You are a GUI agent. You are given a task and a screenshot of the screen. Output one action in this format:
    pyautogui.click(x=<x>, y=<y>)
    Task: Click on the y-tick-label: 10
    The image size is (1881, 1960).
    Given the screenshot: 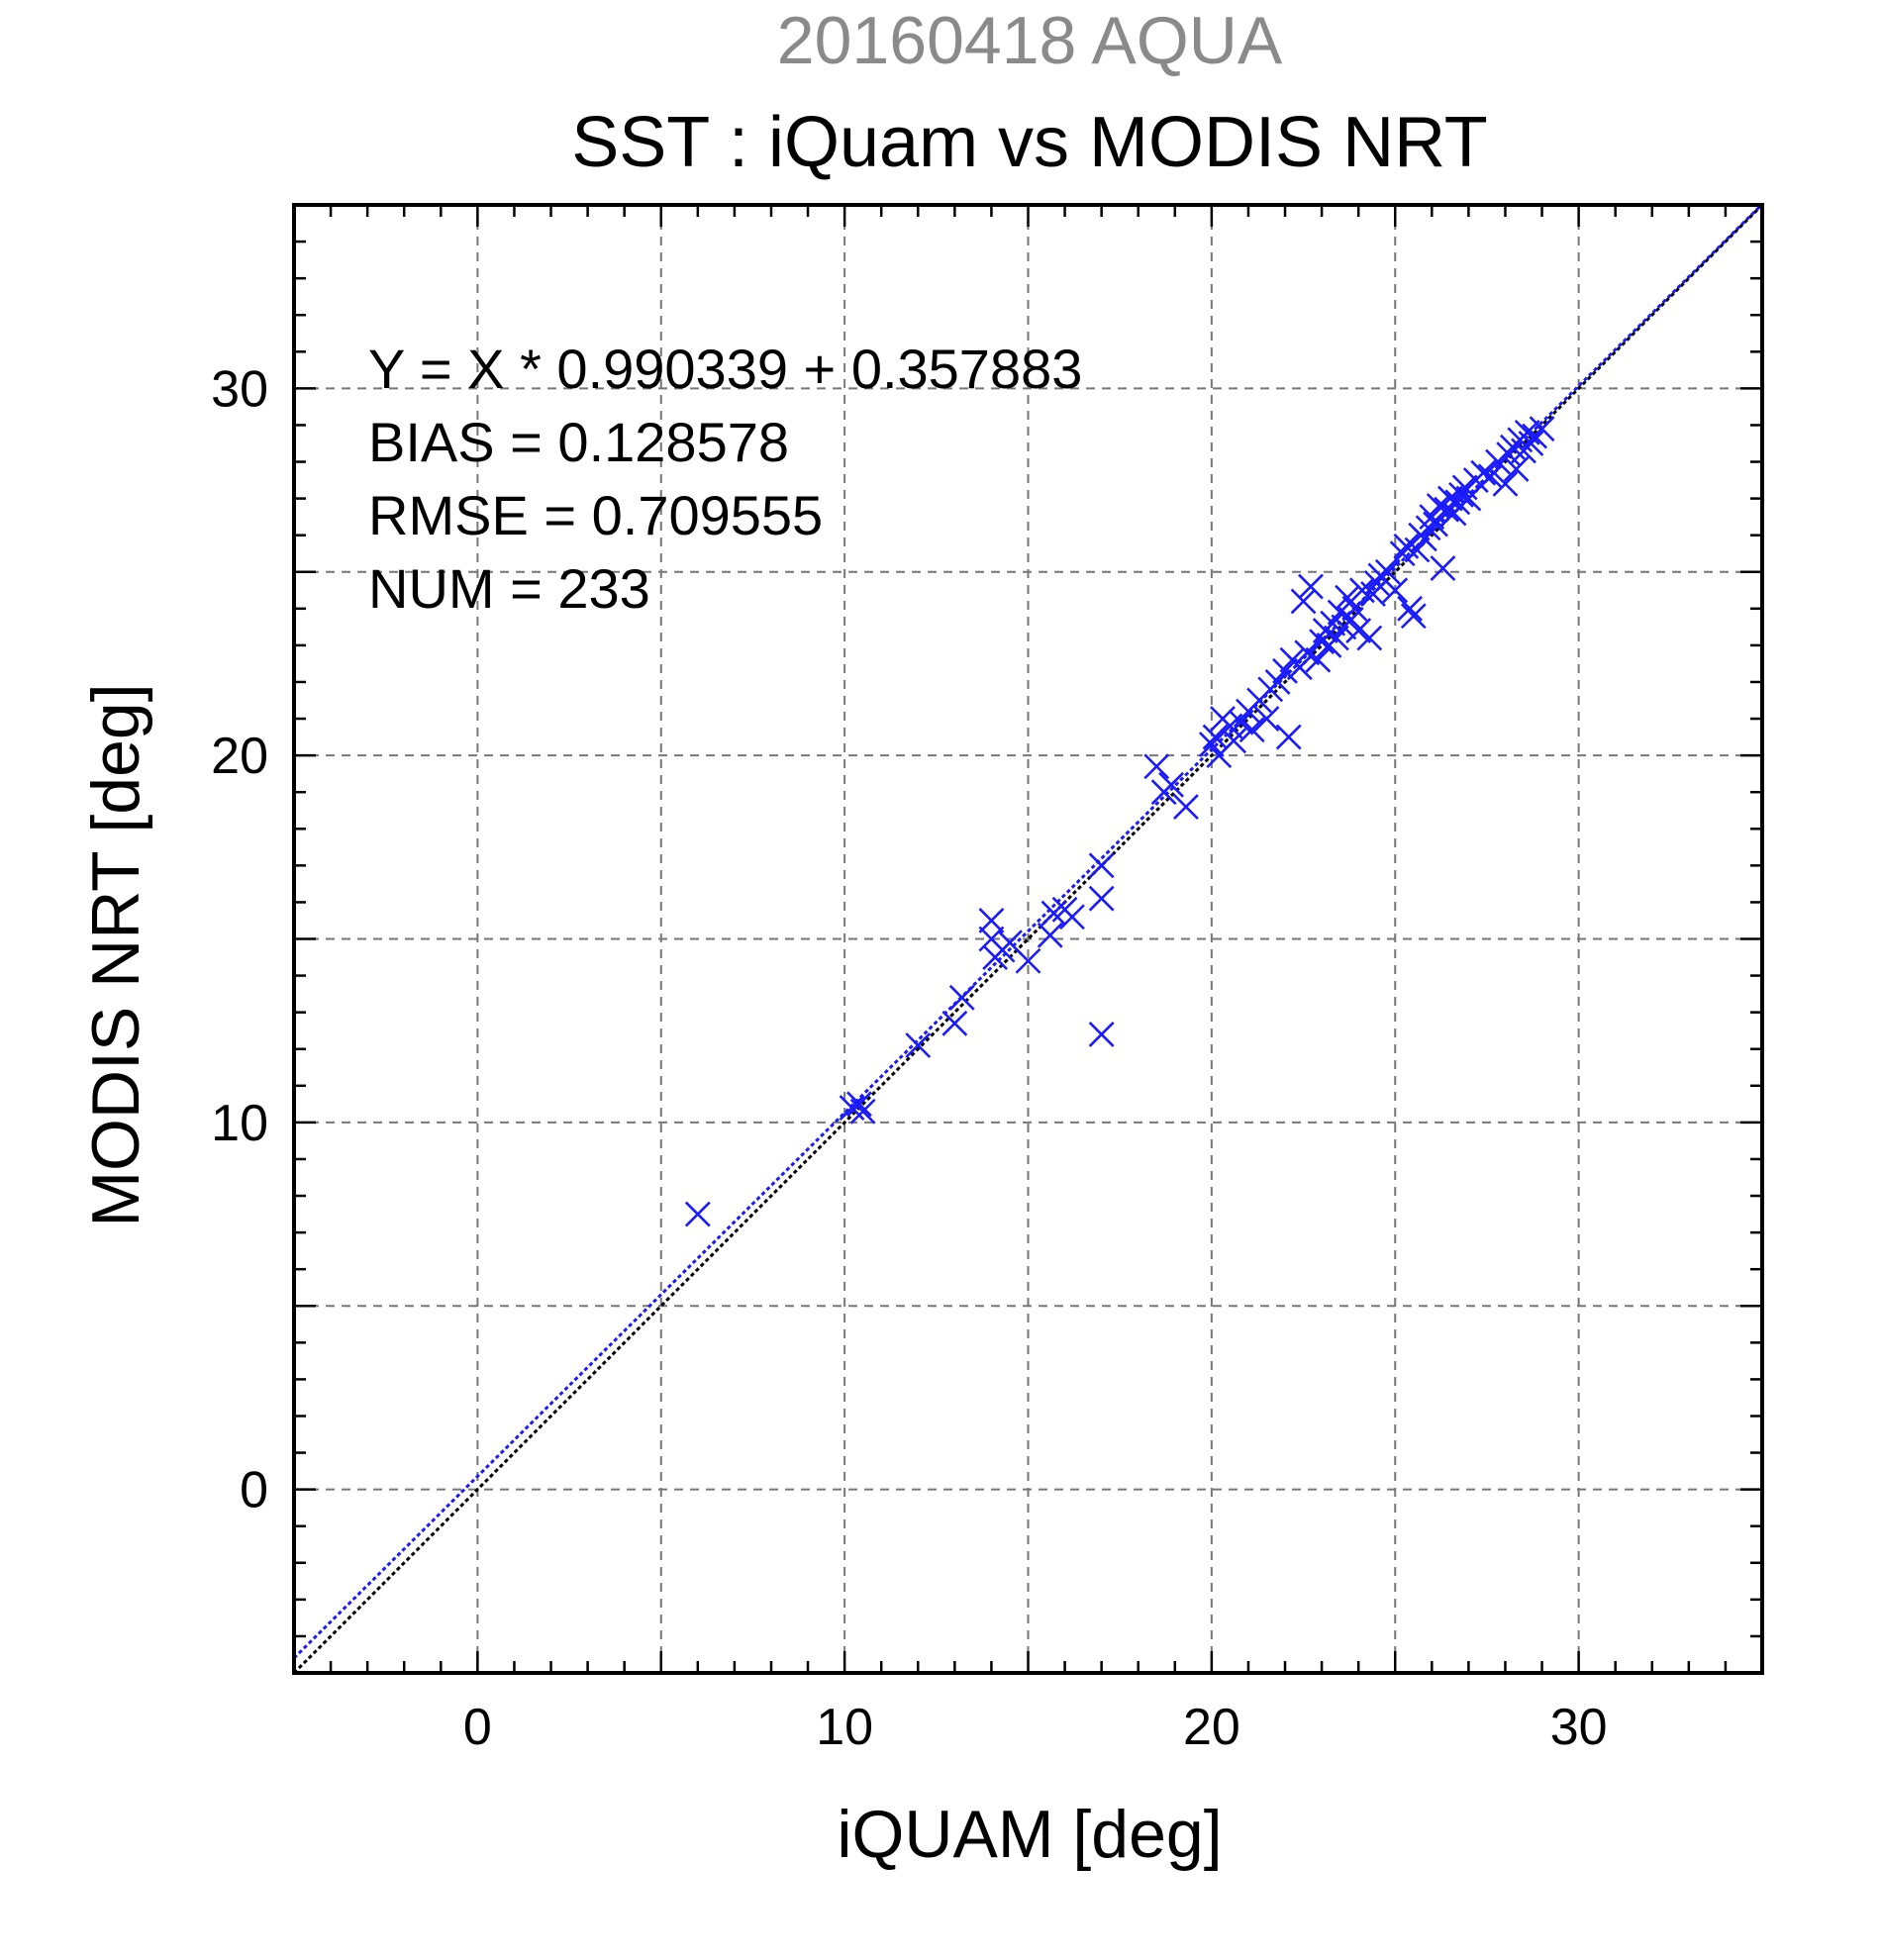 What is the action you would take?
    pyautogui.click(x=240, y=1123)
    